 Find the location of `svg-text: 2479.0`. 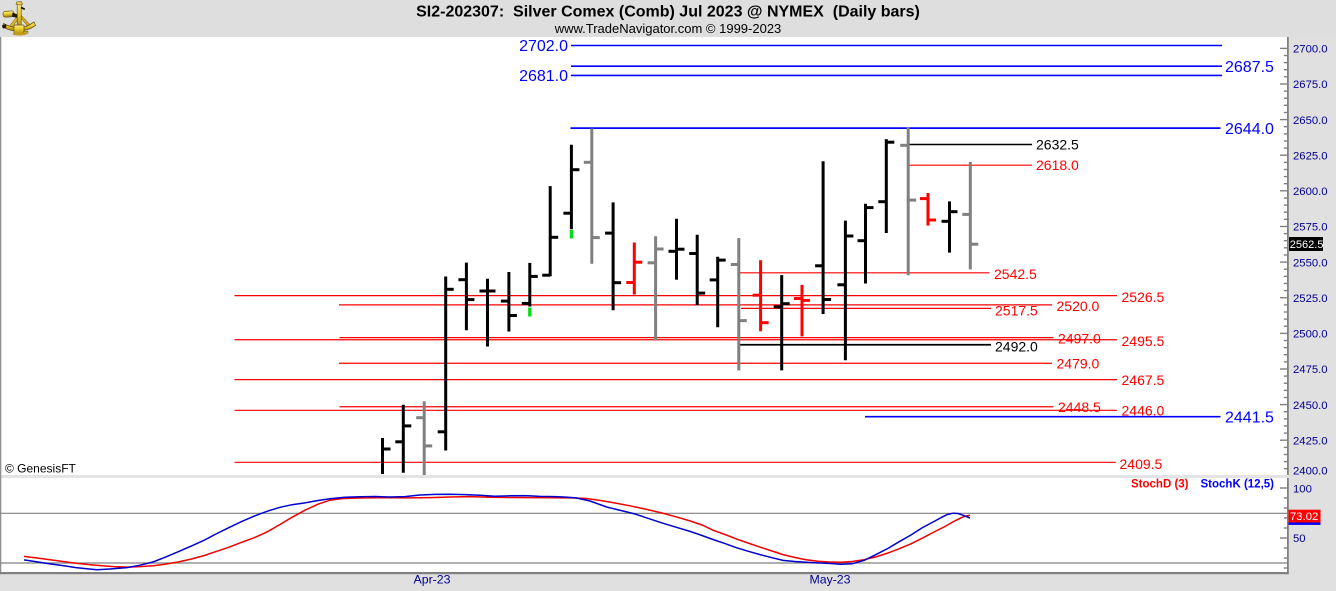

svg-text: 2479.0 is located at coordinates (1078, 364).